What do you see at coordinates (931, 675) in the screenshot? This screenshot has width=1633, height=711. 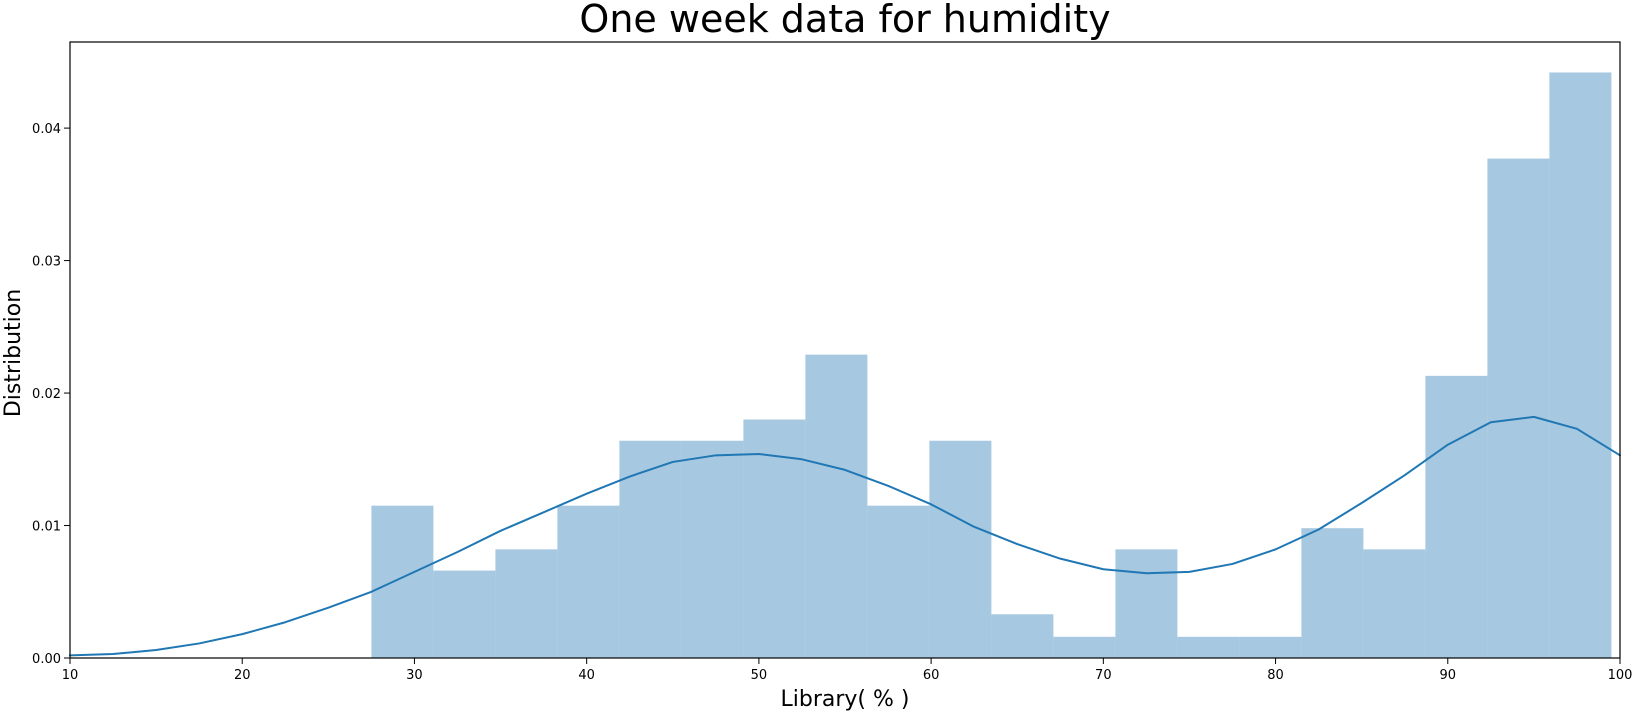 I see `x-tick-label: 60` at bounding box center [931, 675].